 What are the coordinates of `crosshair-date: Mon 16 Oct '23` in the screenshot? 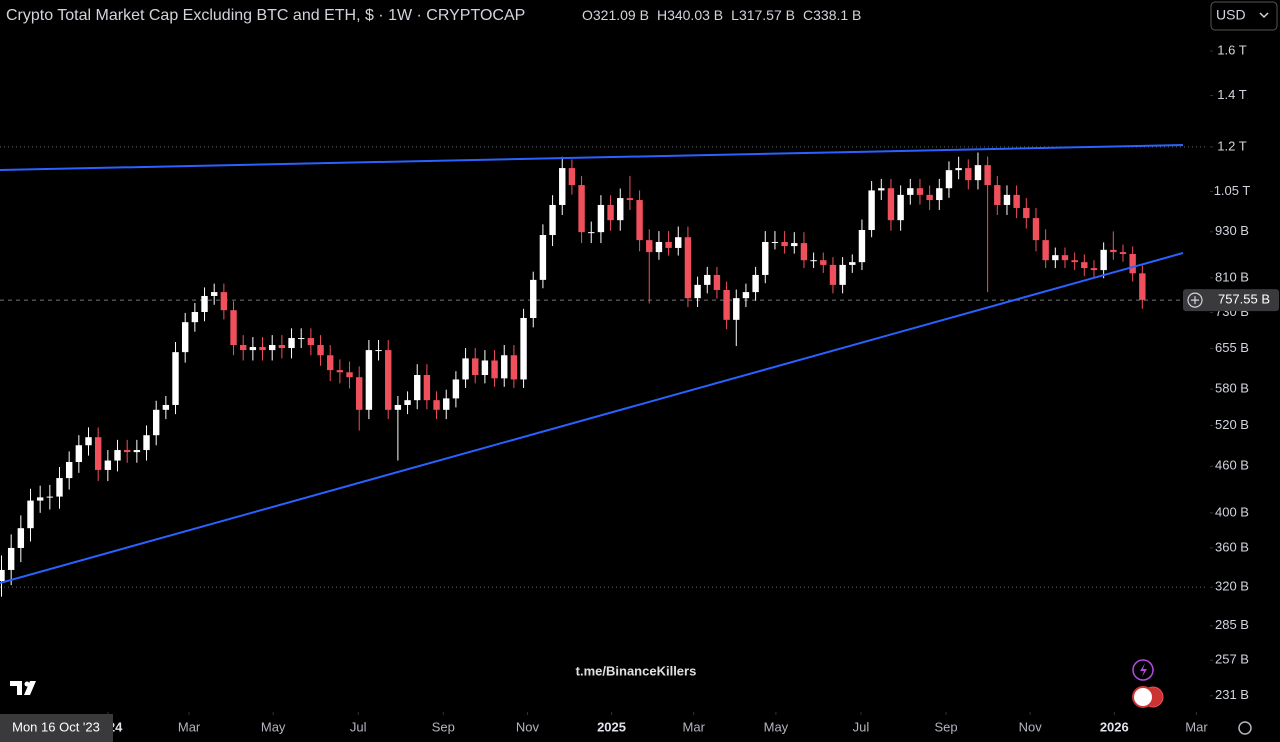 It's located at (56, 726).